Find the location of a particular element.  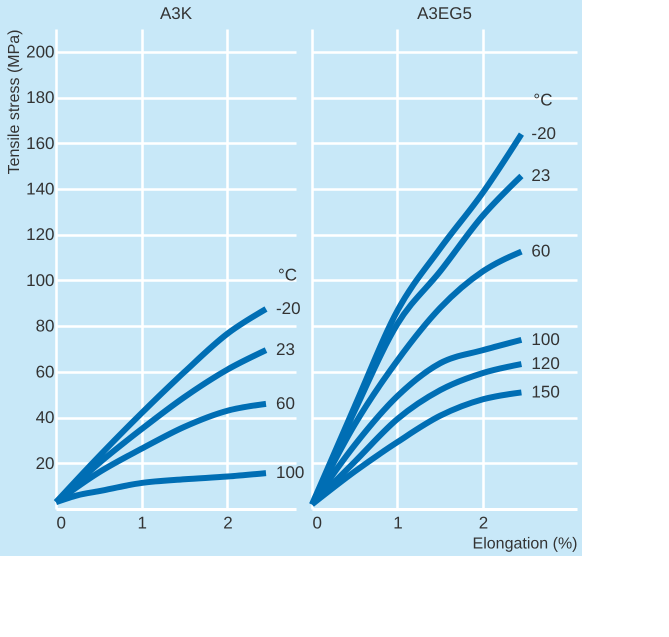

y-tick-label: 40 is located at coordinates (45, 418).